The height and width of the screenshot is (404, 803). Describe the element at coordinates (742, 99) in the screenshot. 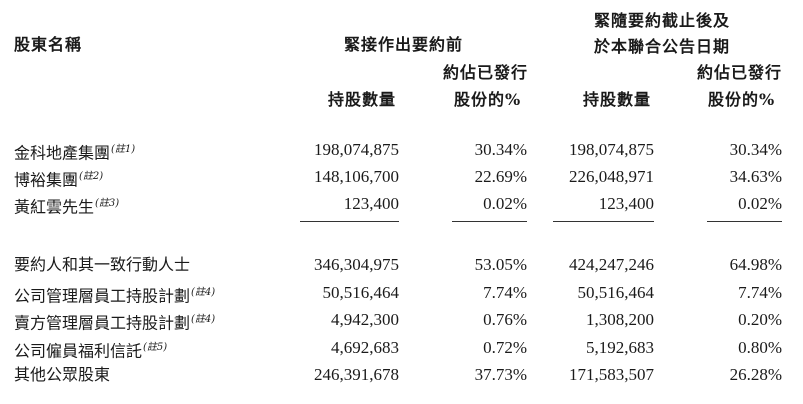

I see `header-pct-after-line2: 股份的%` at that location.